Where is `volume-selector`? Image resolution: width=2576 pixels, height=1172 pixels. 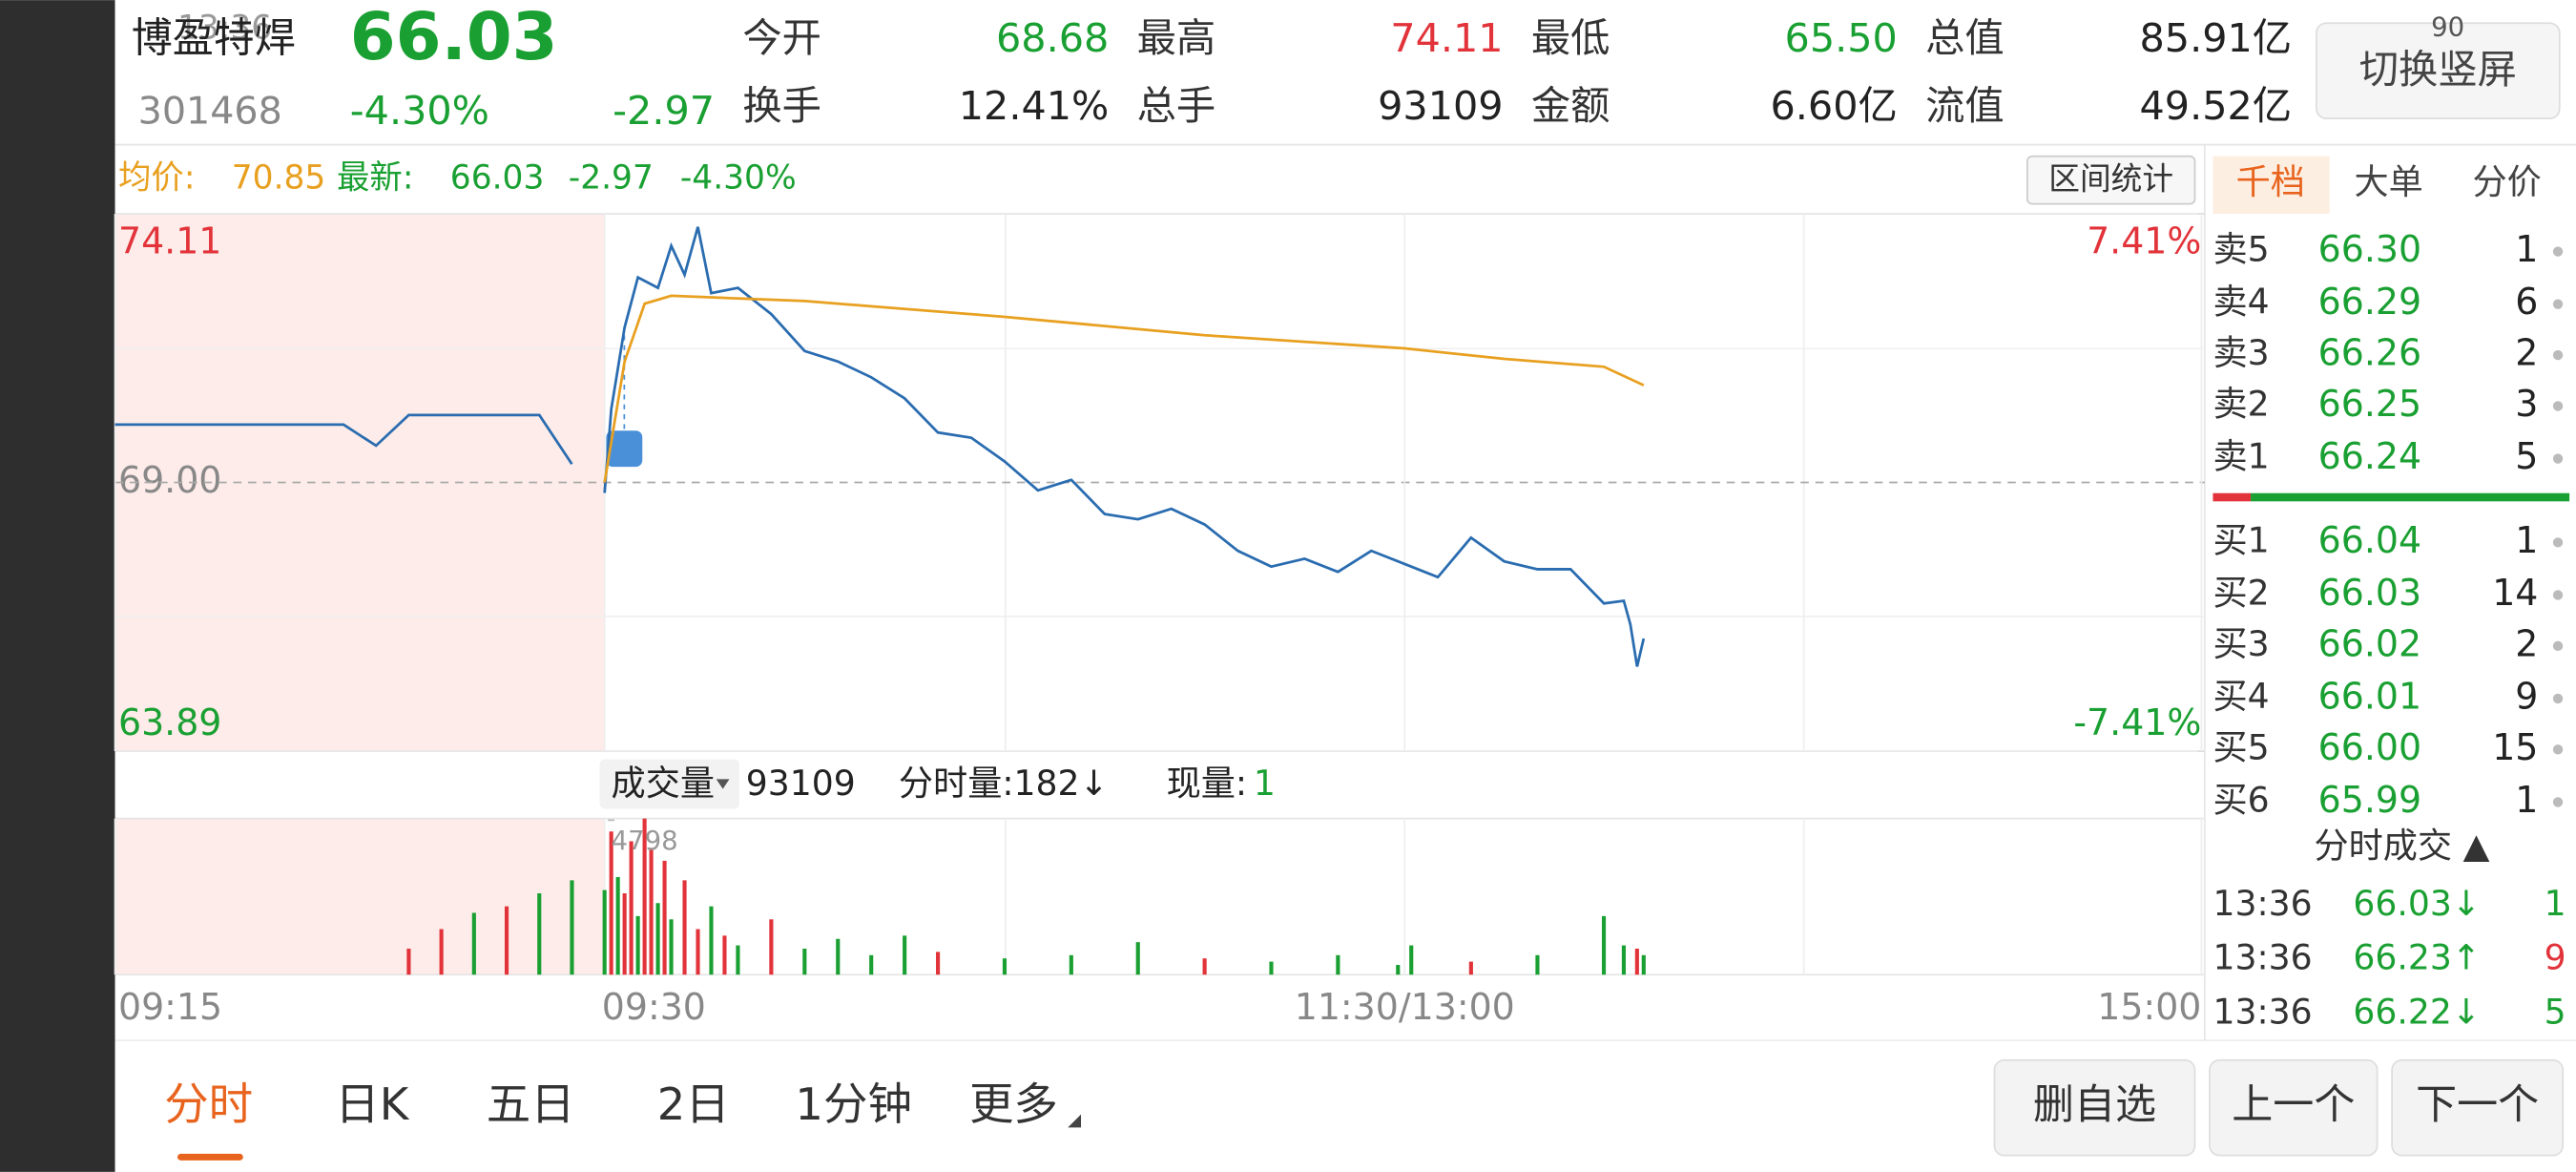
volume-selector is located at coordinates (669, 784).